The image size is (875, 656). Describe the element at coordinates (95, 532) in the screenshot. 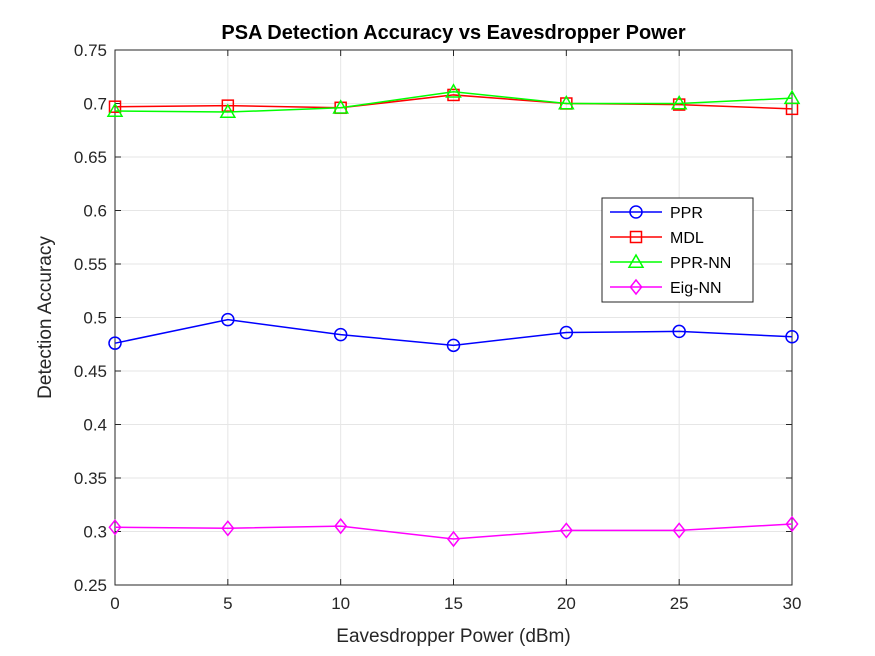

I see `y-tick-label: 0.3` at that location.